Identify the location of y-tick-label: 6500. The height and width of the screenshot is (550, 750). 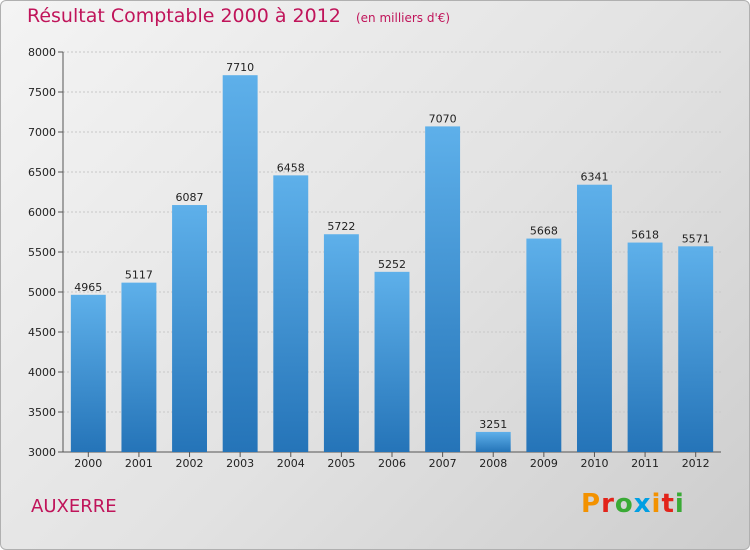
(42, 172).